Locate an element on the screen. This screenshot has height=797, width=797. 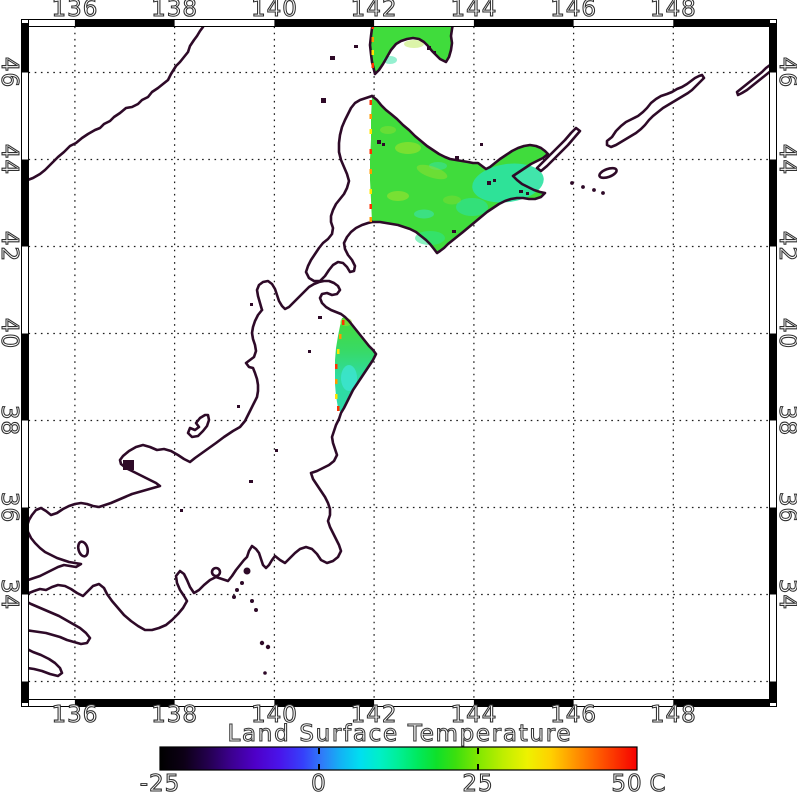
lon-label-top: 136 is located at coordinates (74, 11).